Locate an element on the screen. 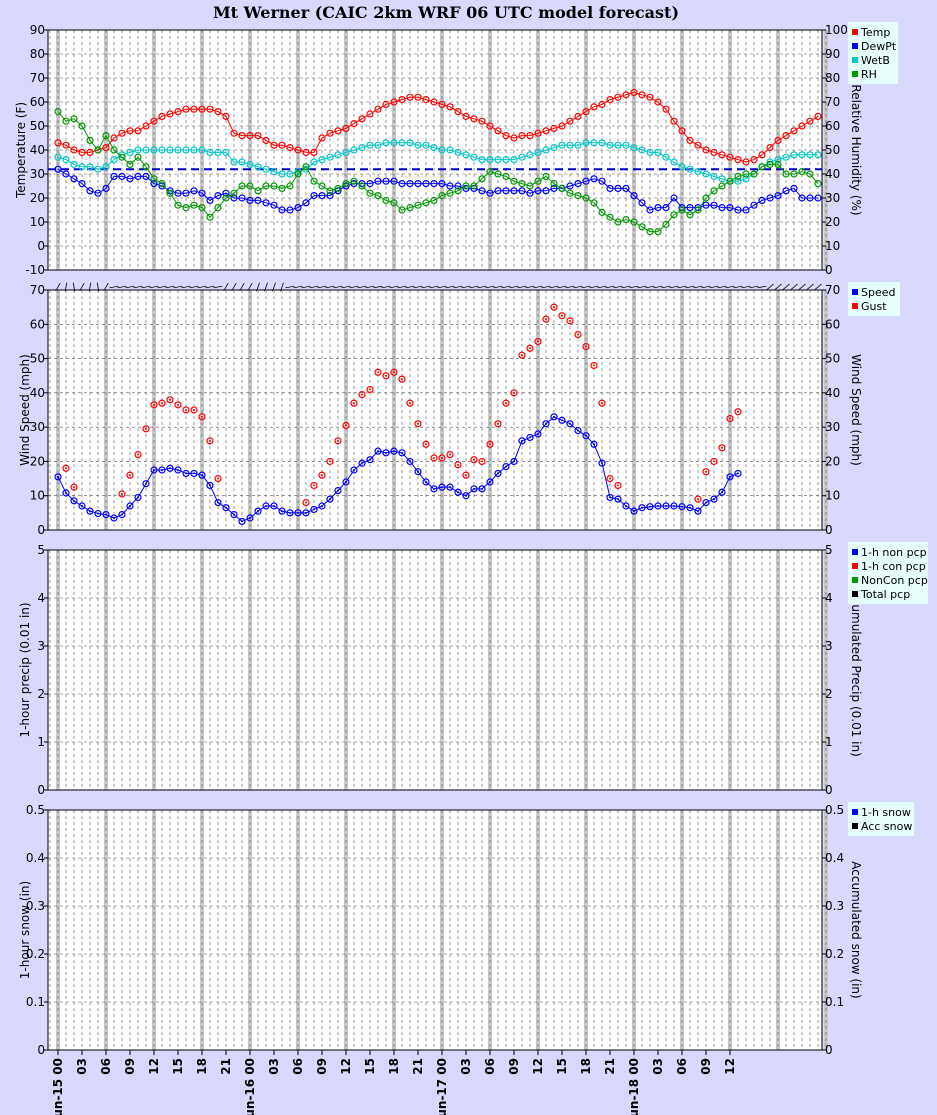 This screenshot has width=937, height=1115. y-tick-label: -10 is located at coordinates (35, 270).